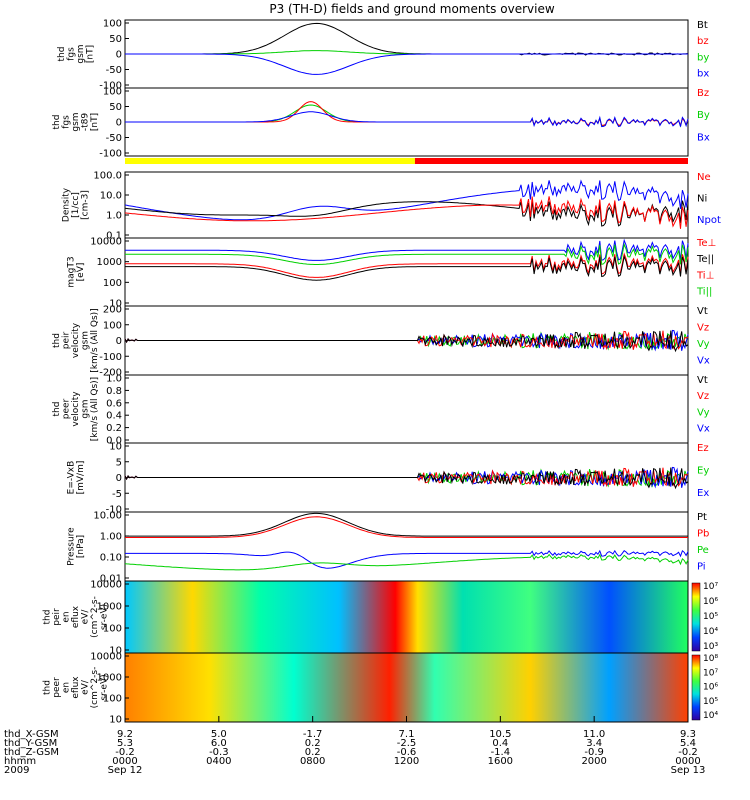 The height and width of the screenshot is (800, 750). I want to click on y-tick-label: 5, so click(119, 462).